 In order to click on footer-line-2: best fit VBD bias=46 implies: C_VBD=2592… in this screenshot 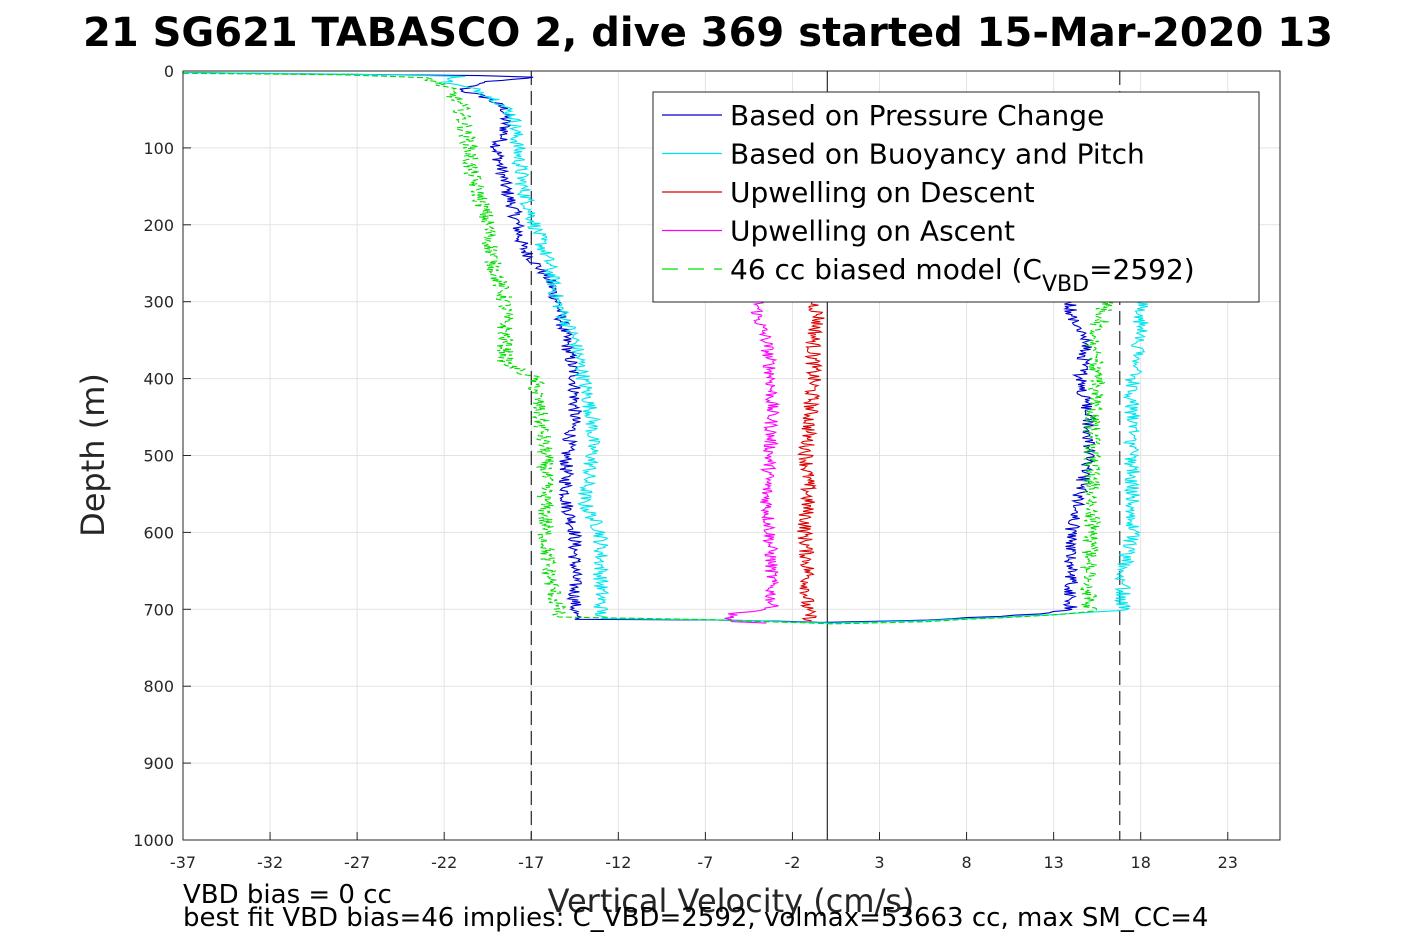, I will do `click(695, 918)`.